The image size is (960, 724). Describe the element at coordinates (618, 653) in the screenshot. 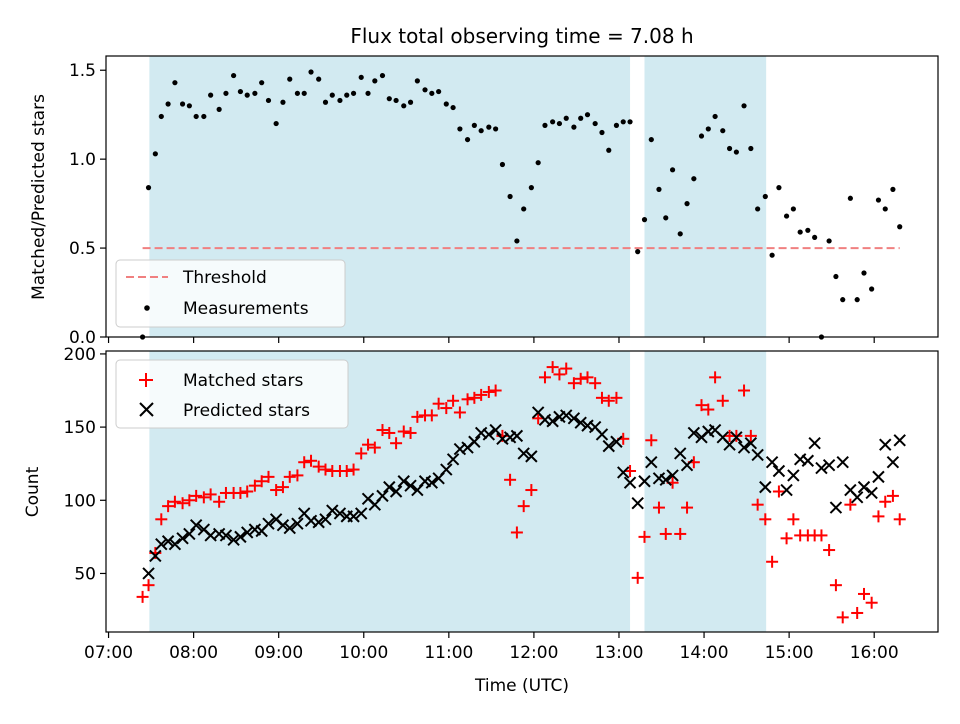

I see `x-tick-label: 13:00` at that location.